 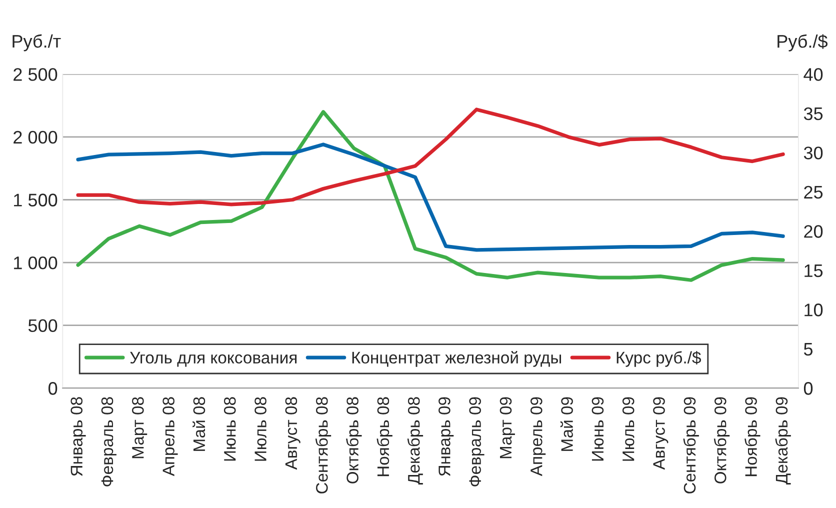 What do you see at coordinates (36, 43) in the screenshot?
I see `y-axis-title: Руб./т` at bounding box center [36, 43].